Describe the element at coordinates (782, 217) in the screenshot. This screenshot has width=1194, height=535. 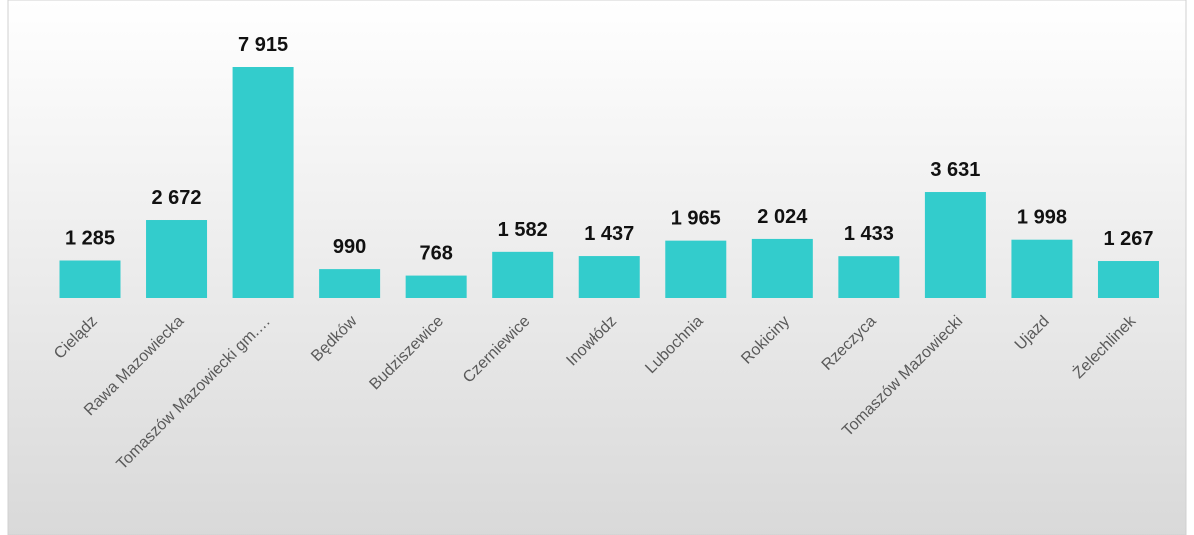
I see `value-label: 2 024` at that location.